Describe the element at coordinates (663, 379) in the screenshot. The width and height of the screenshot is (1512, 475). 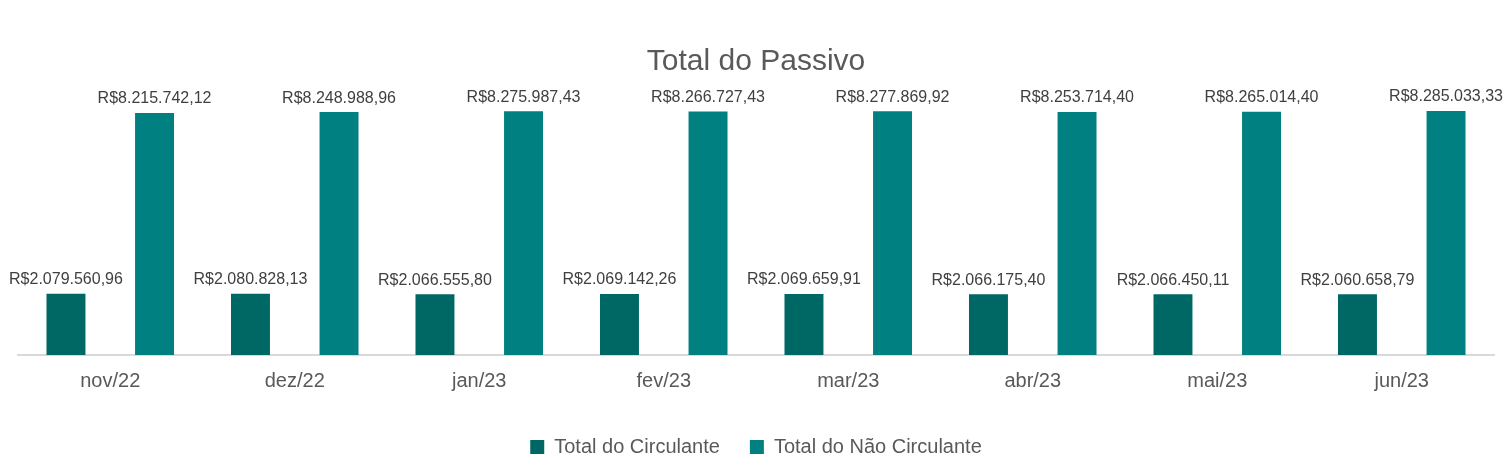
I see `x-tick-label: fev/23` at that location.